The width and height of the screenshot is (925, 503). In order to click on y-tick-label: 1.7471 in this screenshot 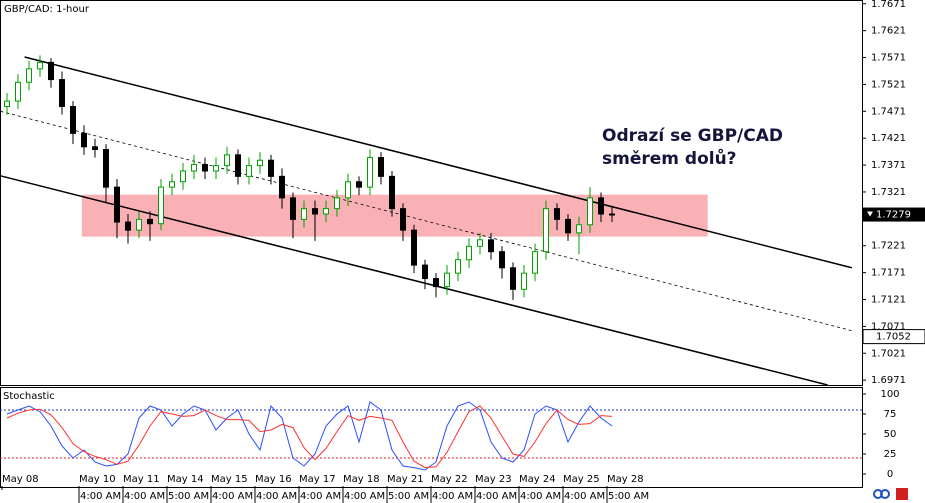, I will do `click(888, 111)`.